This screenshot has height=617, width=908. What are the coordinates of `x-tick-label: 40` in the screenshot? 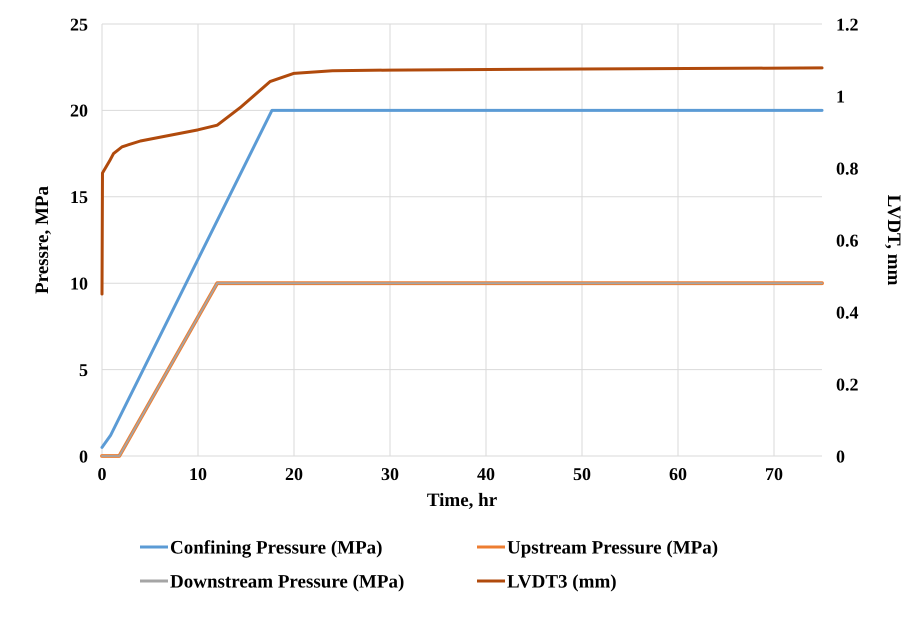 It's located at (486, 474).